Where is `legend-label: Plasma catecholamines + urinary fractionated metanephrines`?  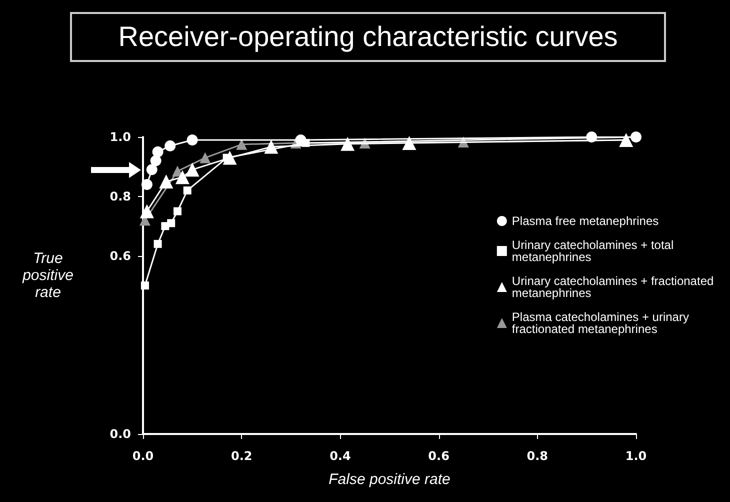
legend-label: Plasma catecholamines + urinary fractionated metanephrines is located at coordinates (602, 323).